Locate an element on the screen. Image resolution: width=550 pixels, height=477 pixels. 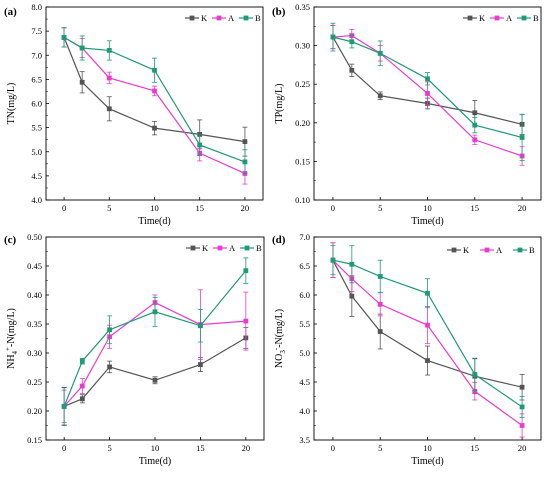
y-tick-label: 4.0 is located at coordinates (304, 411).